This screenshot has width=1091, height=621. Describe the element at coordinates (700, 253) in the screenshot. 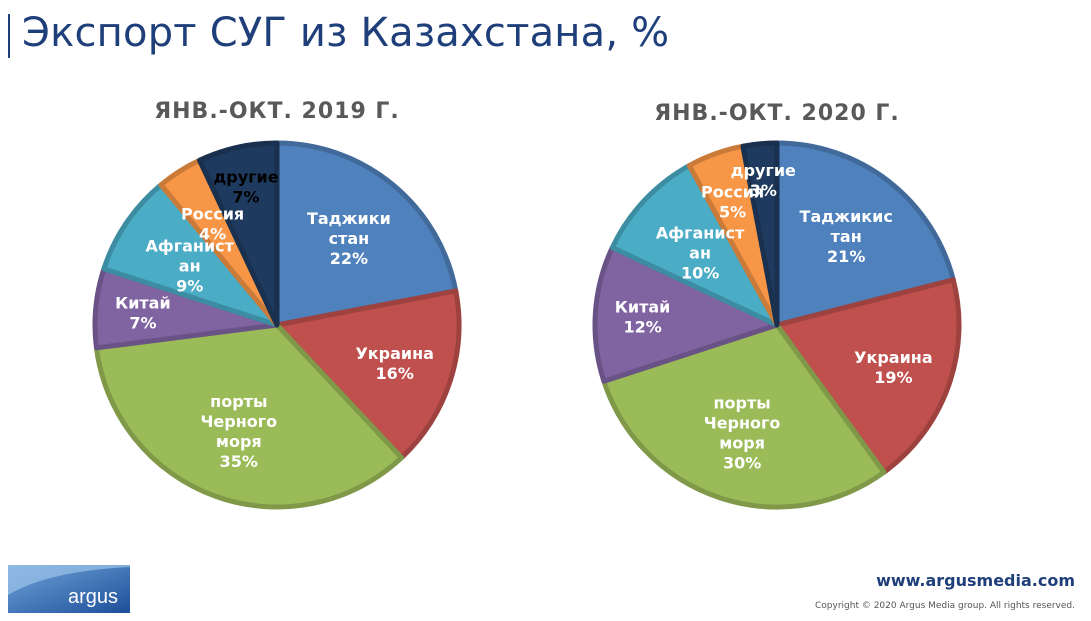

I see `slice-label: Афганист ан 10%` at that location.